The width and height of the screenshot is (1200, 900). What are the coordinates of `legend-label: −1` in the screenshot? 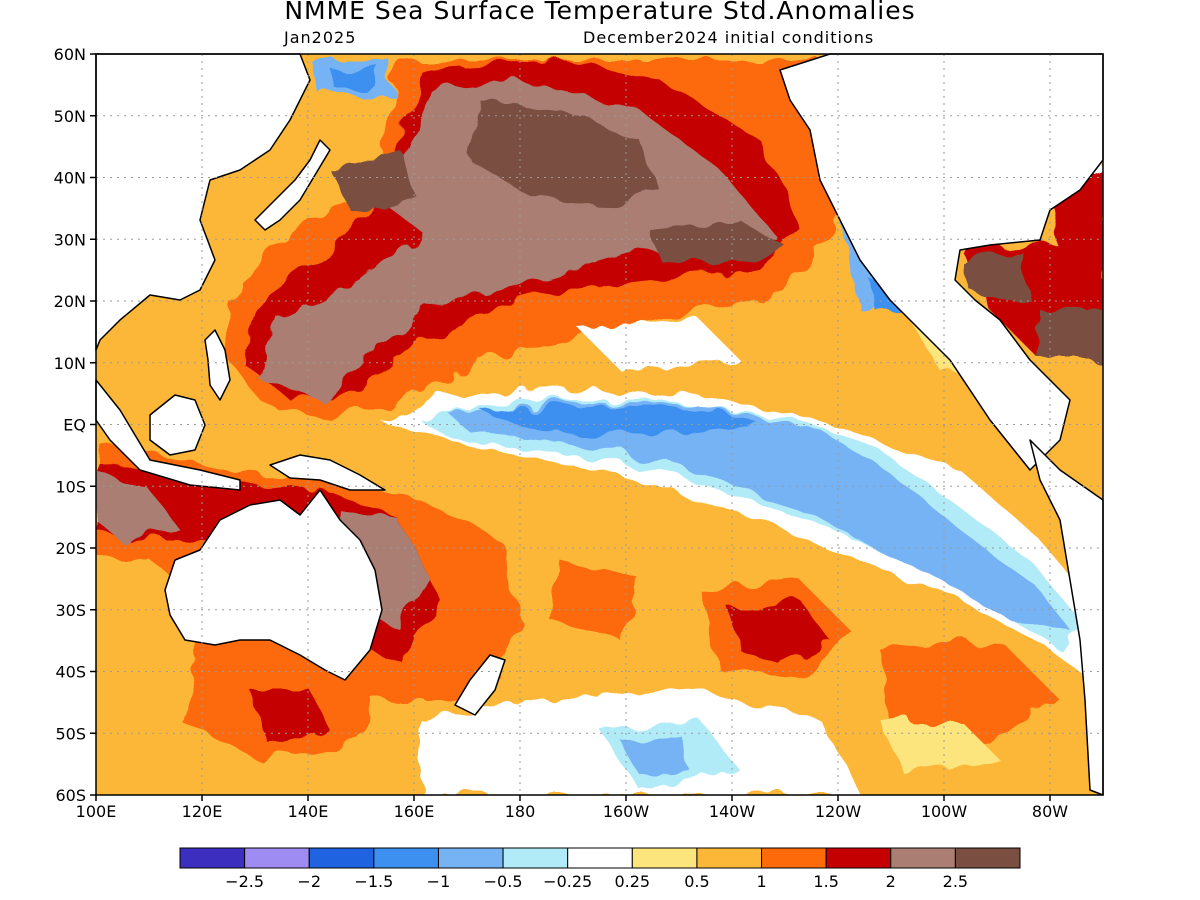 It's located at (439, 881).